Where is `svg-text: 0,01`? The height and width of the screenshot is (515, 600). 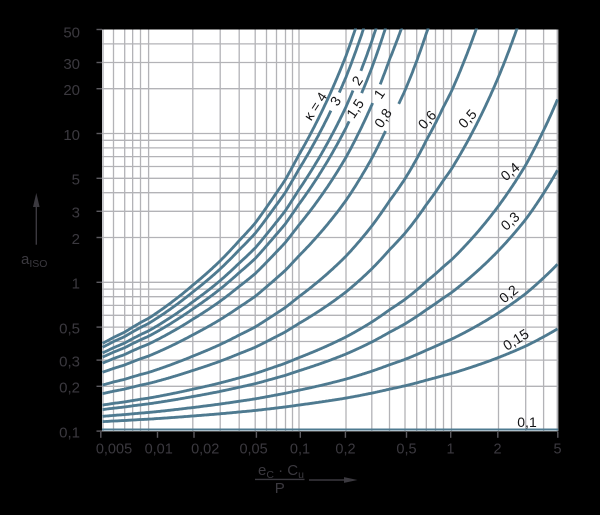 svg-text: 0,01 is located at coordinates (159, 450).